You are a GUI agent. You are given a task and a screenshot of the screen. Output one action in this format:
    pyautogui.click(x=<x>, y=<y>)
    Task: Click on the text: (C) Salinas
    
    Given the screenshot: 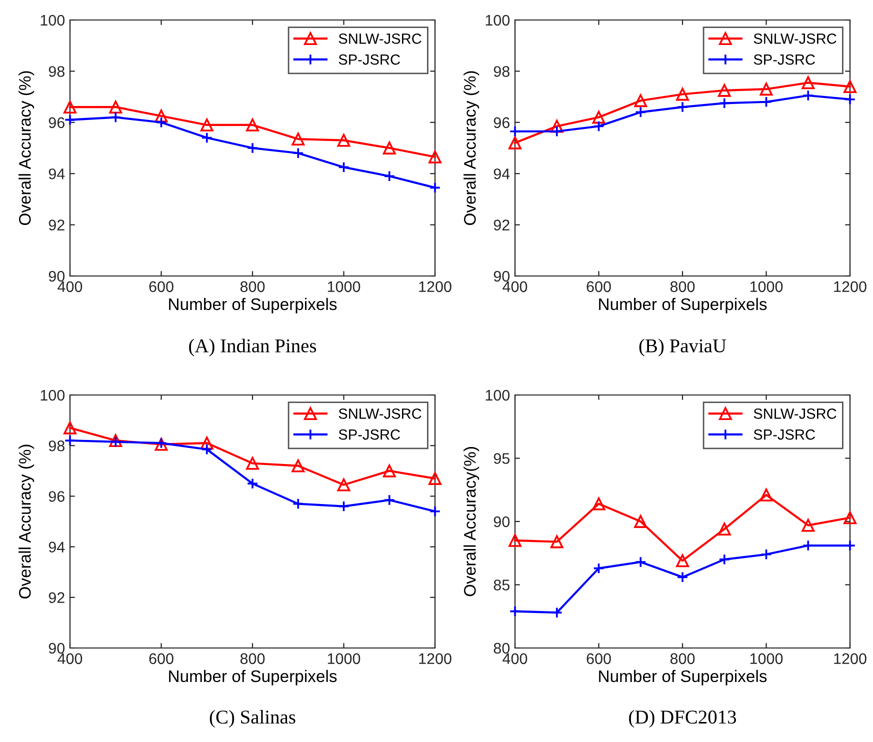 What is the action you would take?
    pyautogui.click(x=253, y=719)
    